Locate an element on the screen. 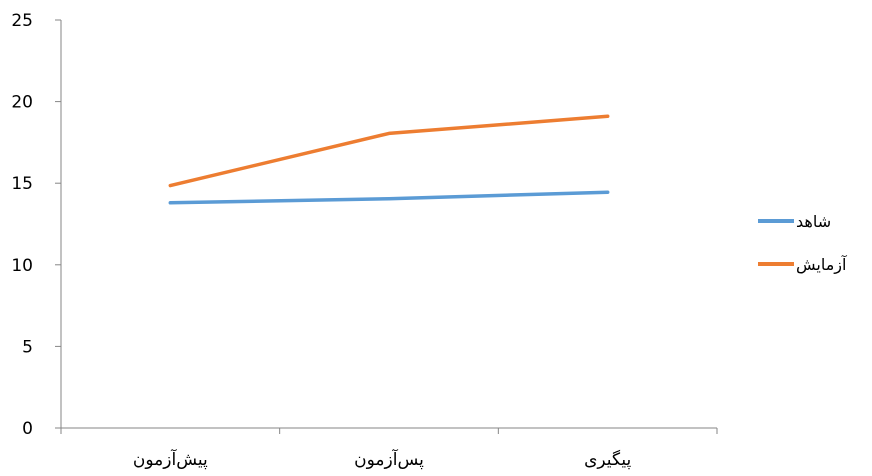 The image size is (872, 476). legend-item-series-2: آزمایش is located at coordinates (802, 264).